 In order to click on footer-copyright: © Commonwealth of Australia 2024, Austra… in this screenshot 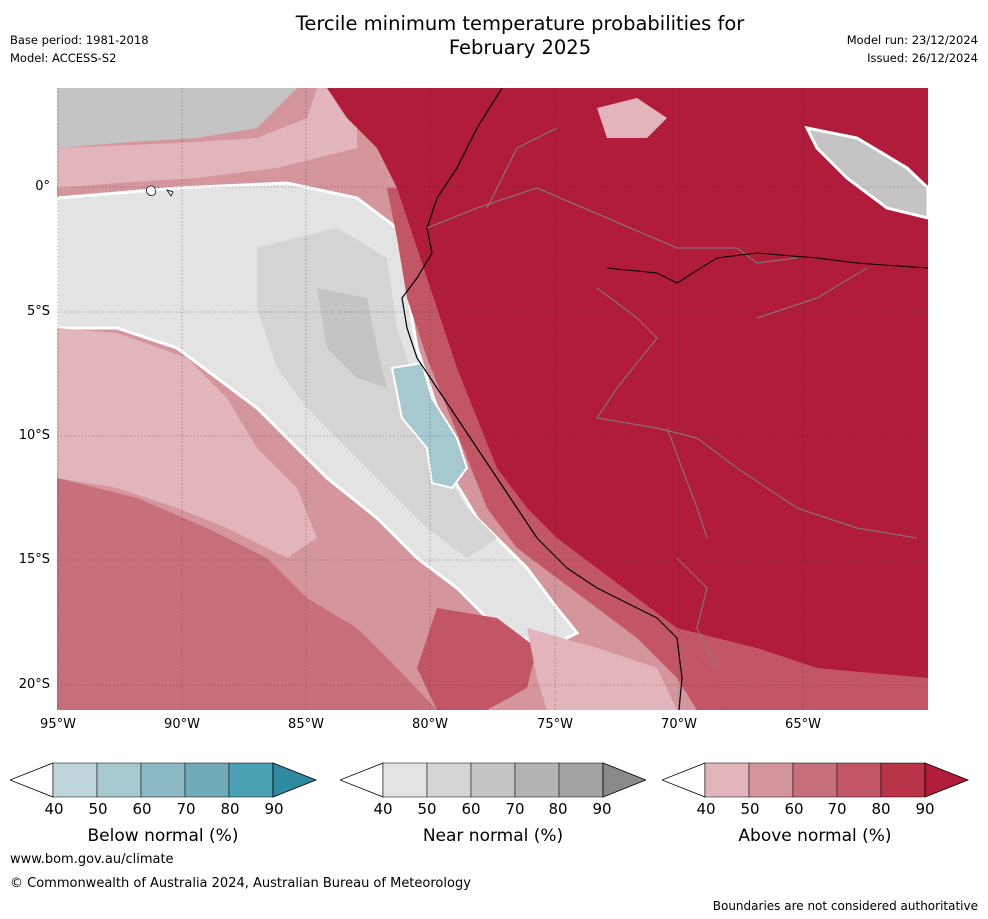, I will do `click(240, 883)`.